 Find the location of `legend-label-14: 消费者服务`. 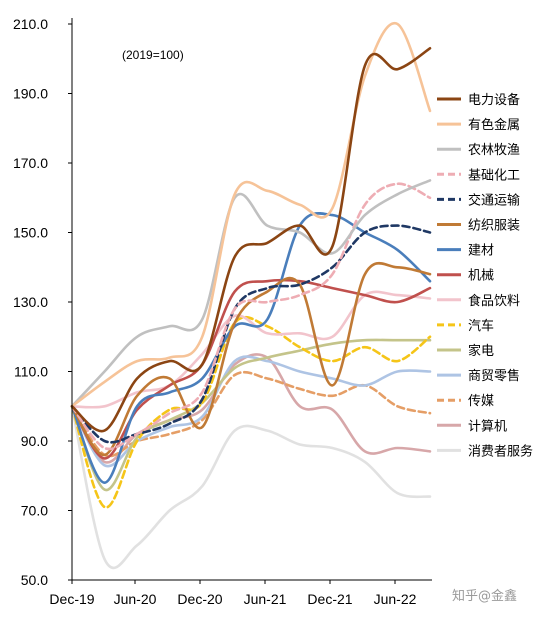

legend-label-14: 消费者服务 is located at coordinates (500, 451).